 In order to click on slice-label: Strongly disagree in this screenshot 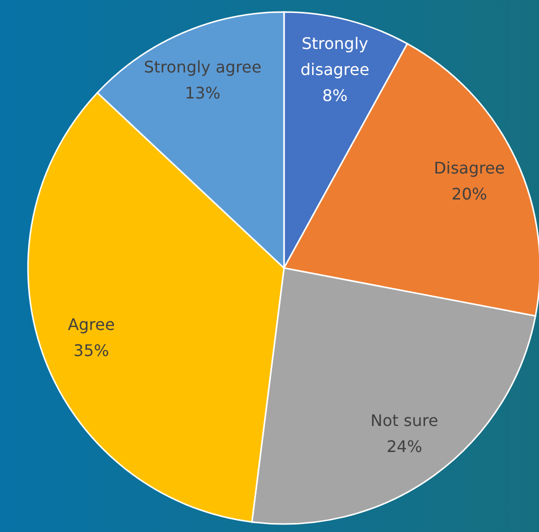, I will do `click(335, 57)`.